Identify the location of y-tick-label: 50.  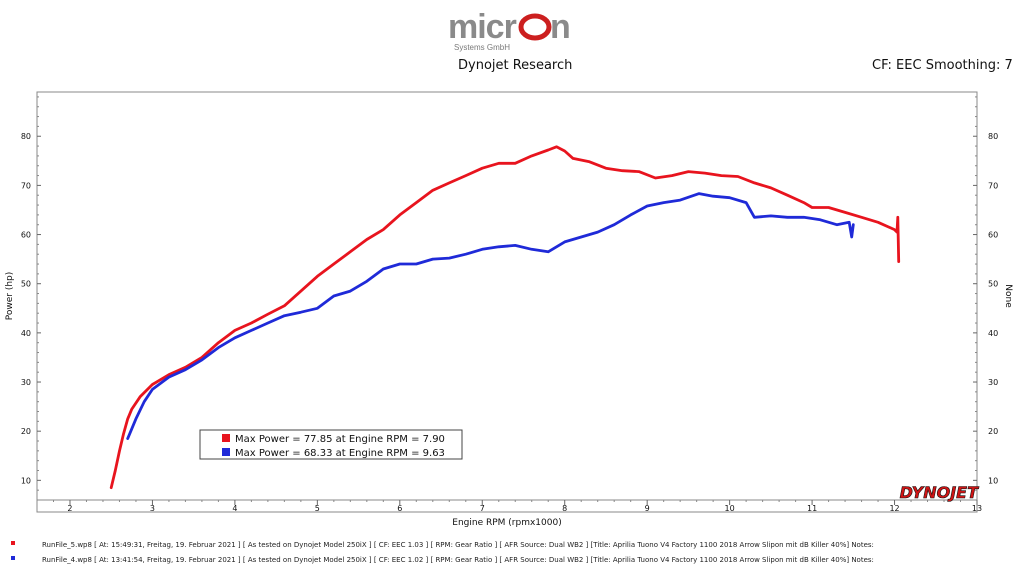
(26, 284).